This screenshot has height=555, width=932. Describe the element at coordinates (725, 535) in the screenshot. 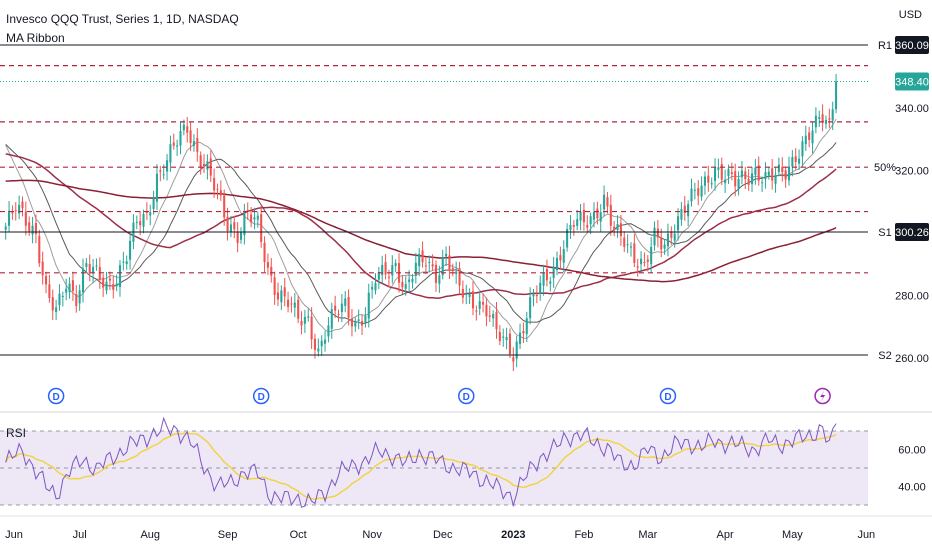

I see `time-tick-label: Apr` at that location.